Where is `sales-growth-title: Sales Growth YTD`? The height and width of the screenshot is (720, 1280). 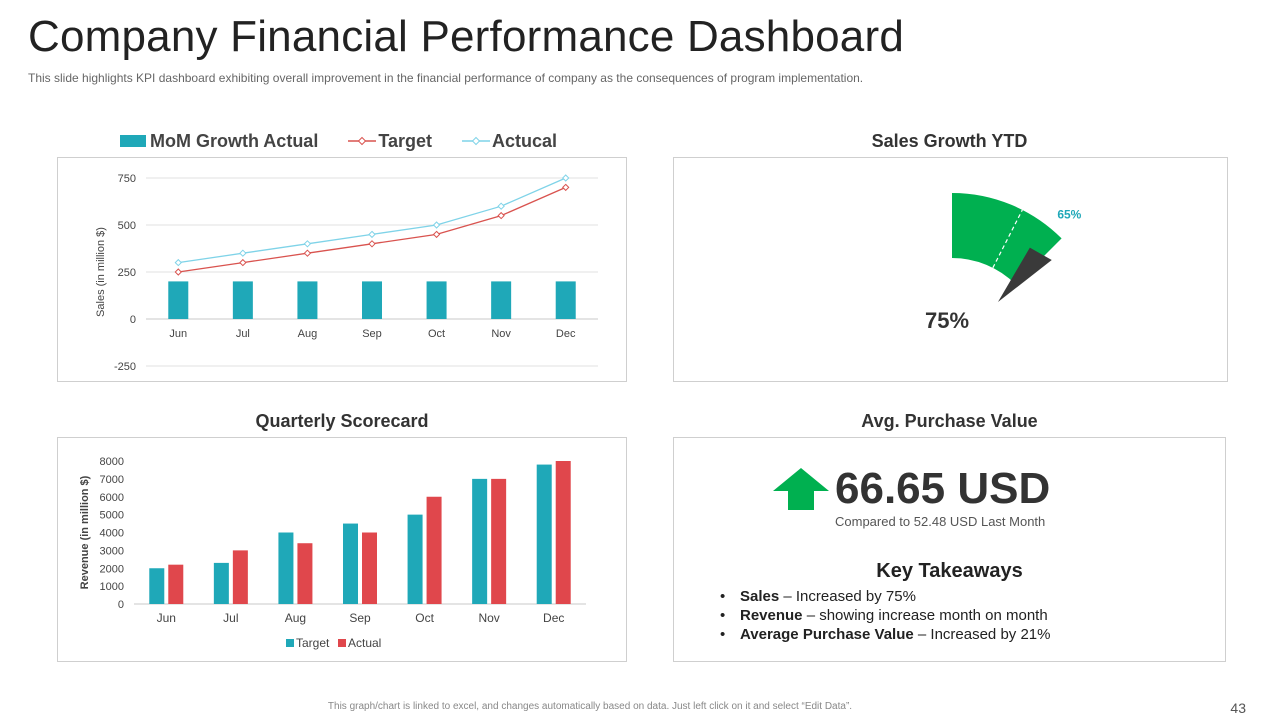 sales-growth-title: Sales Growth YTD is located at coordinates (949, 141).